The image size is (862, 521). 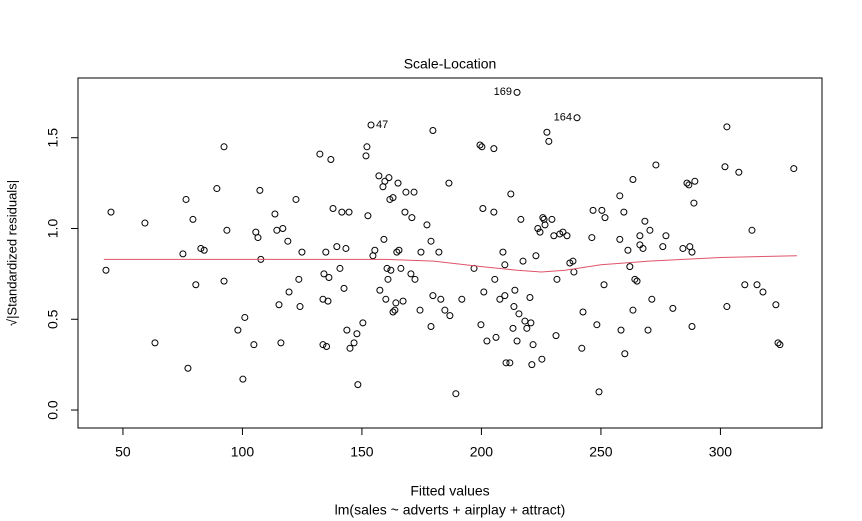 I want to click on smooth-line, so click(x=450, y=264).